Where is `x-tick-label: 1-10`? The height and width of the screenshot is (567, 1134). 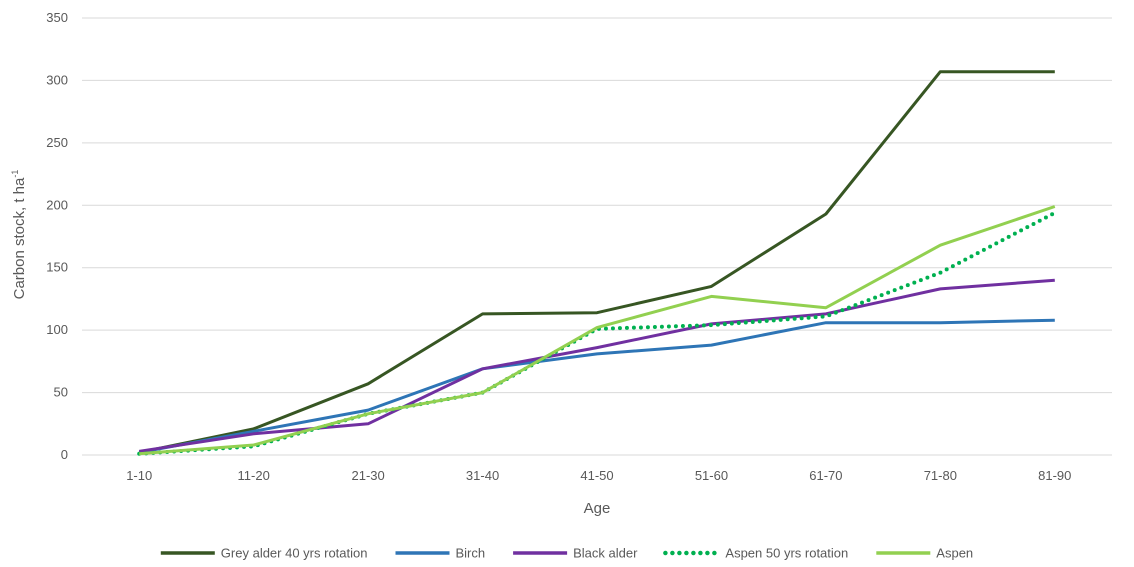 x-tick-label: 1-10 is located at coordinates (139, 475).